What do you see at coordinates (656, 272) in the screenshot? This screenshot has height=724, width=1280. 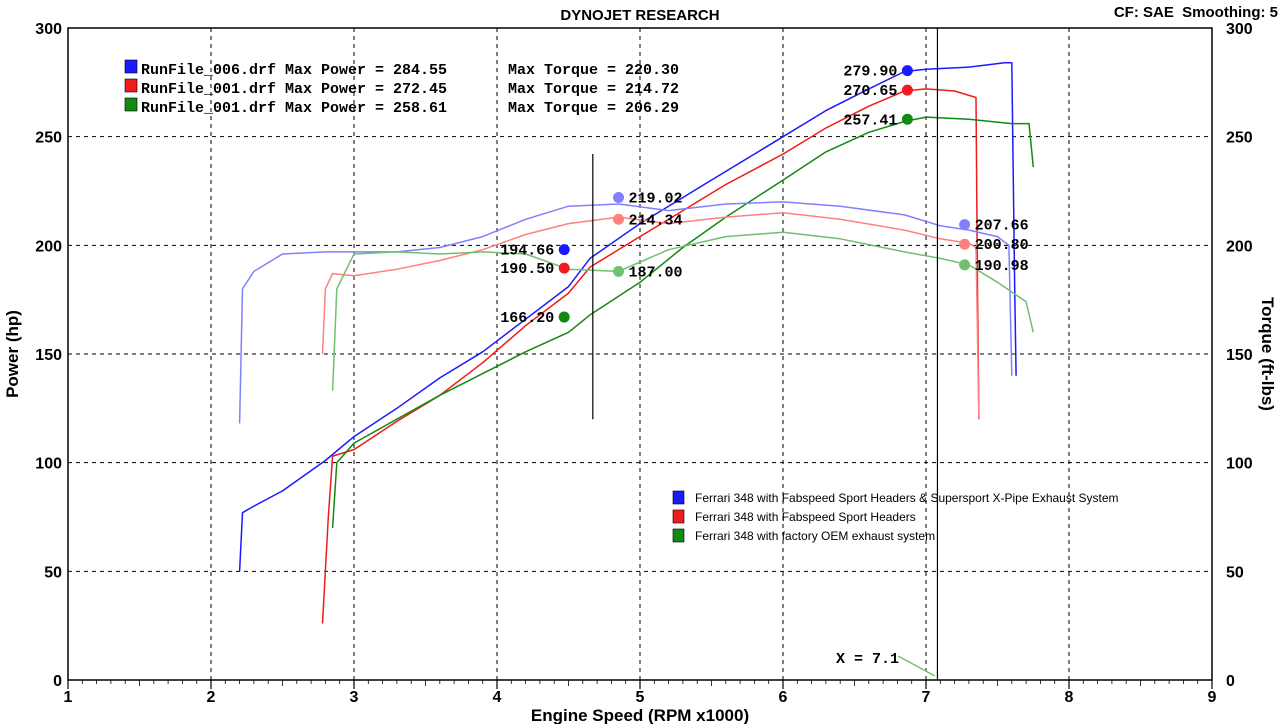 I see `value-label: 187.00` at bounding box center [656, 272].